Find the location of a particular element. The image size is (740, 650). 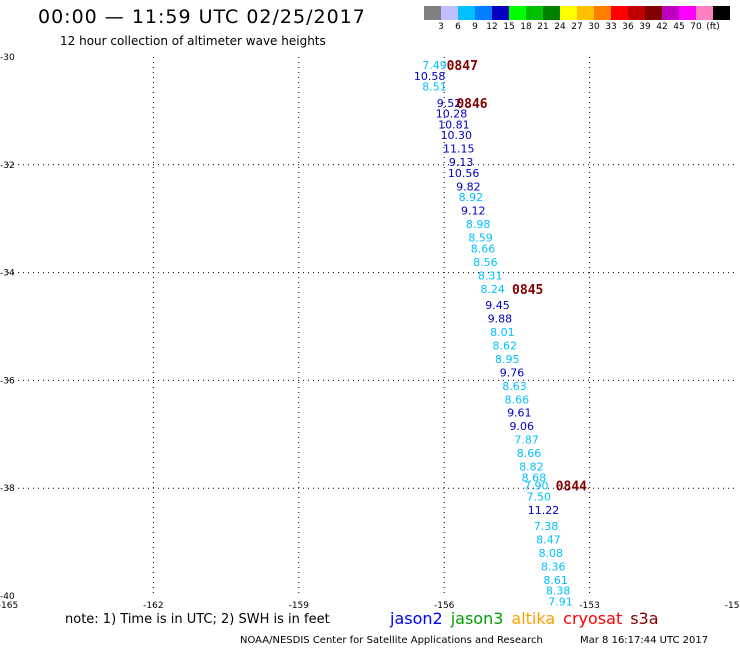

wave-height-label: 8.36 is located at coordinates (553, 566).